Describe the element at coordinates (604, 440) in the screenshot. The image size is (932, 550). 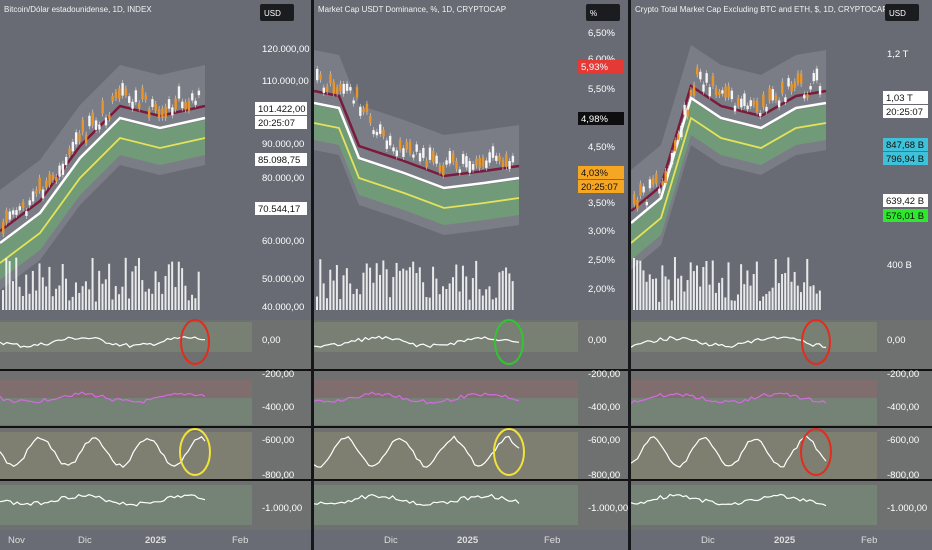
I see `oscillator-axis-label: -600,00` at that location.